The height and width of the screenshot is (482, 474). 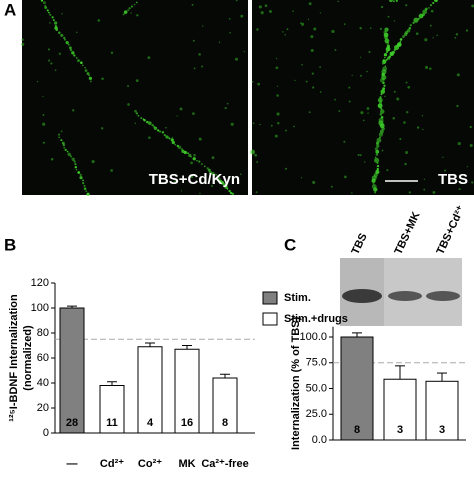 I want to click on n-label: 28, so click(x=72, y=423).